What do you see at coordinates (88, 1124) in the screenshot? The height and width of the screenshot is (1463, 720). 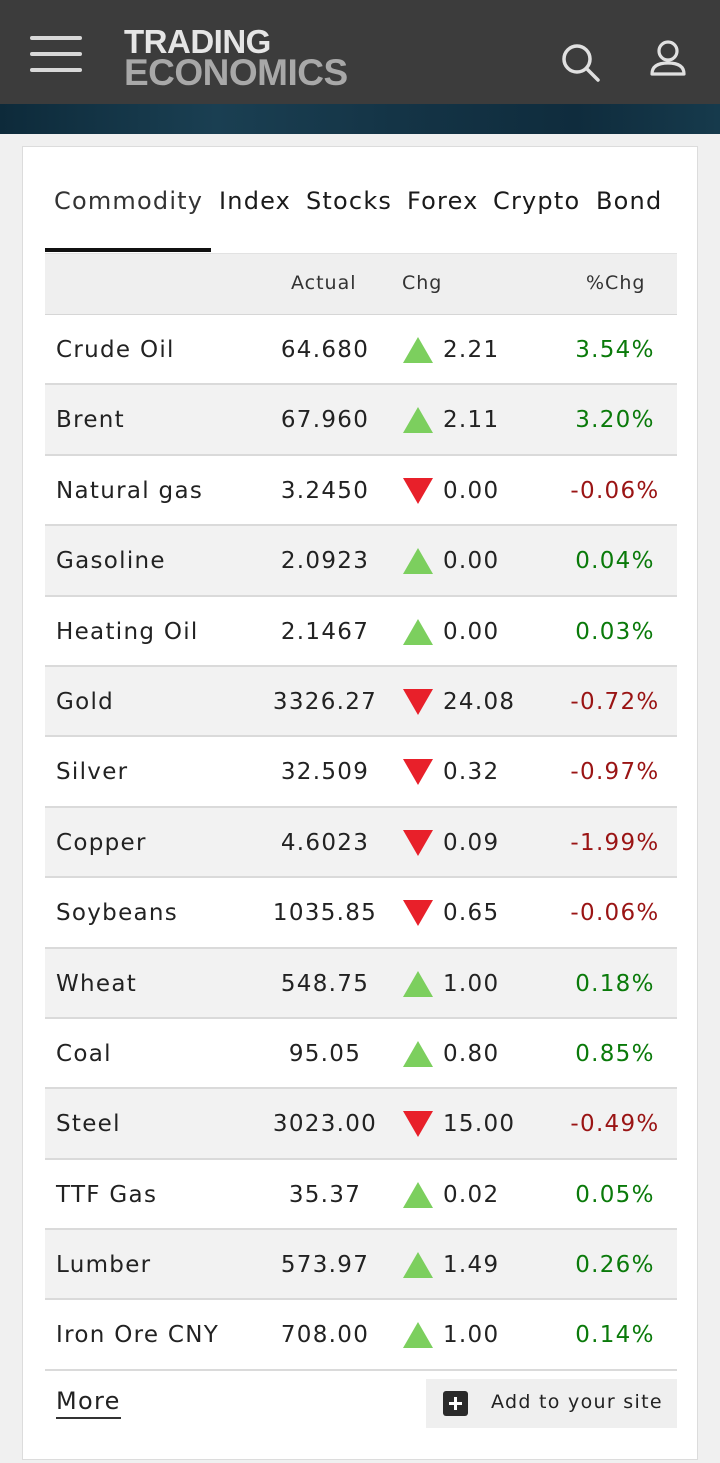 I see `commodity-name: Steel` at bounding box center [88, 1124].